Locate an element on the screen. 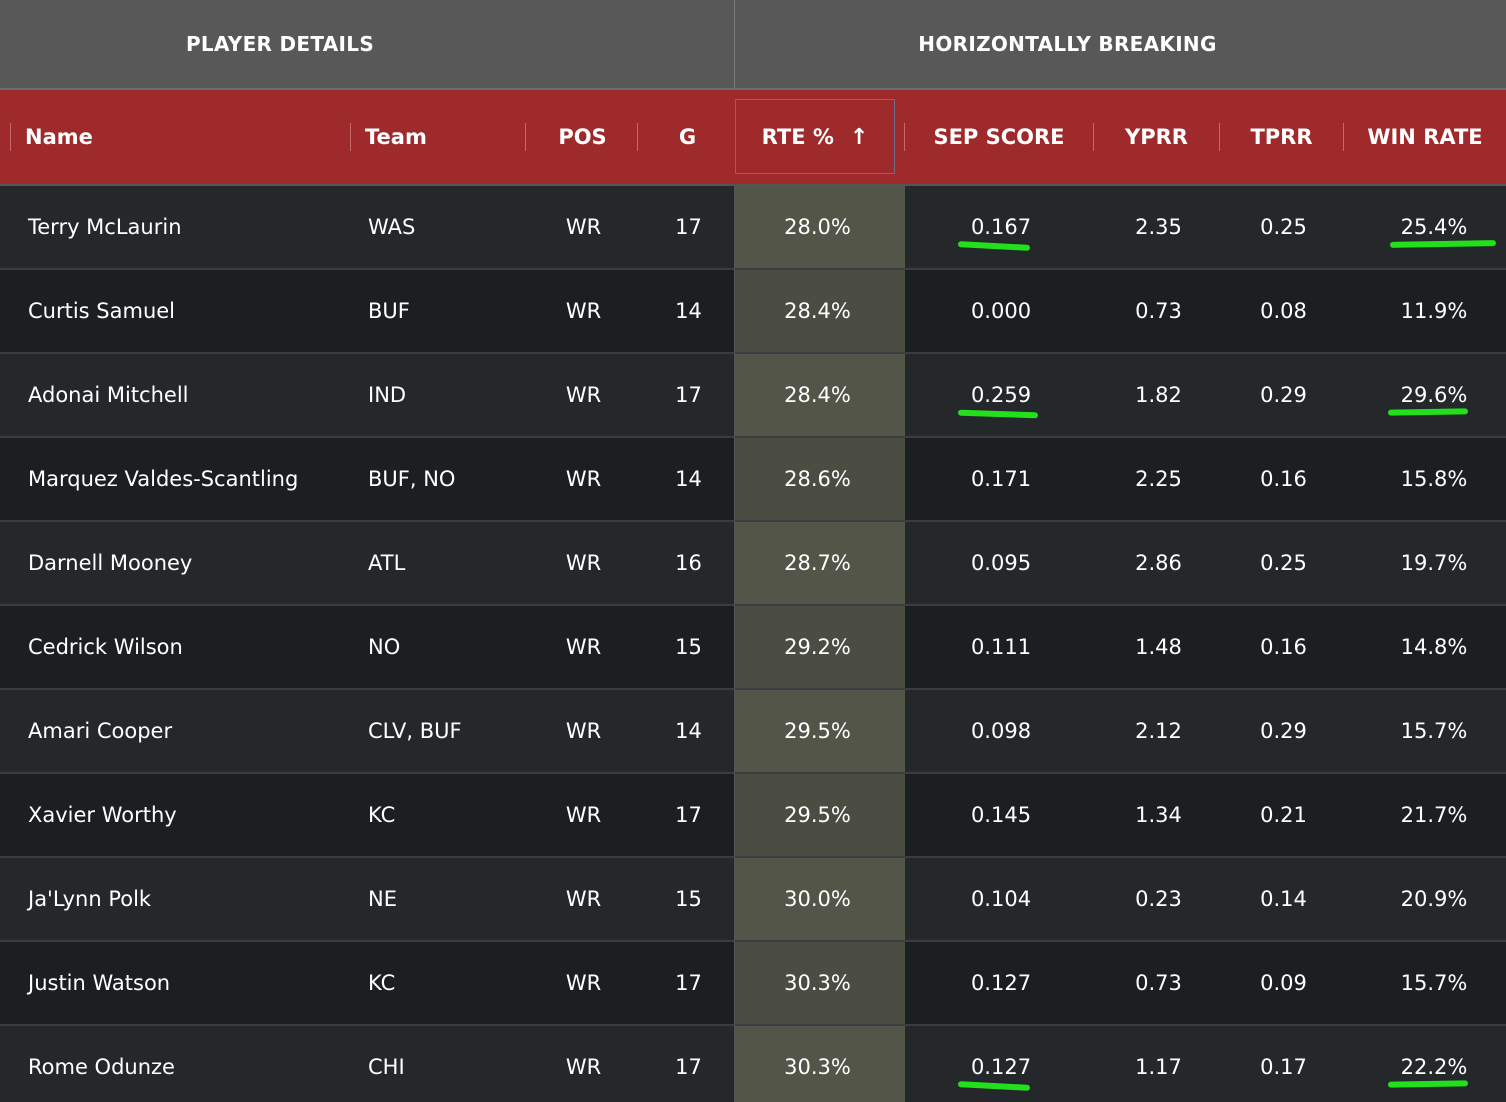 Image resolution: width=1506 pixels, height=1102 pixels. column-header-name: Name is located at coordinates (59, 137).